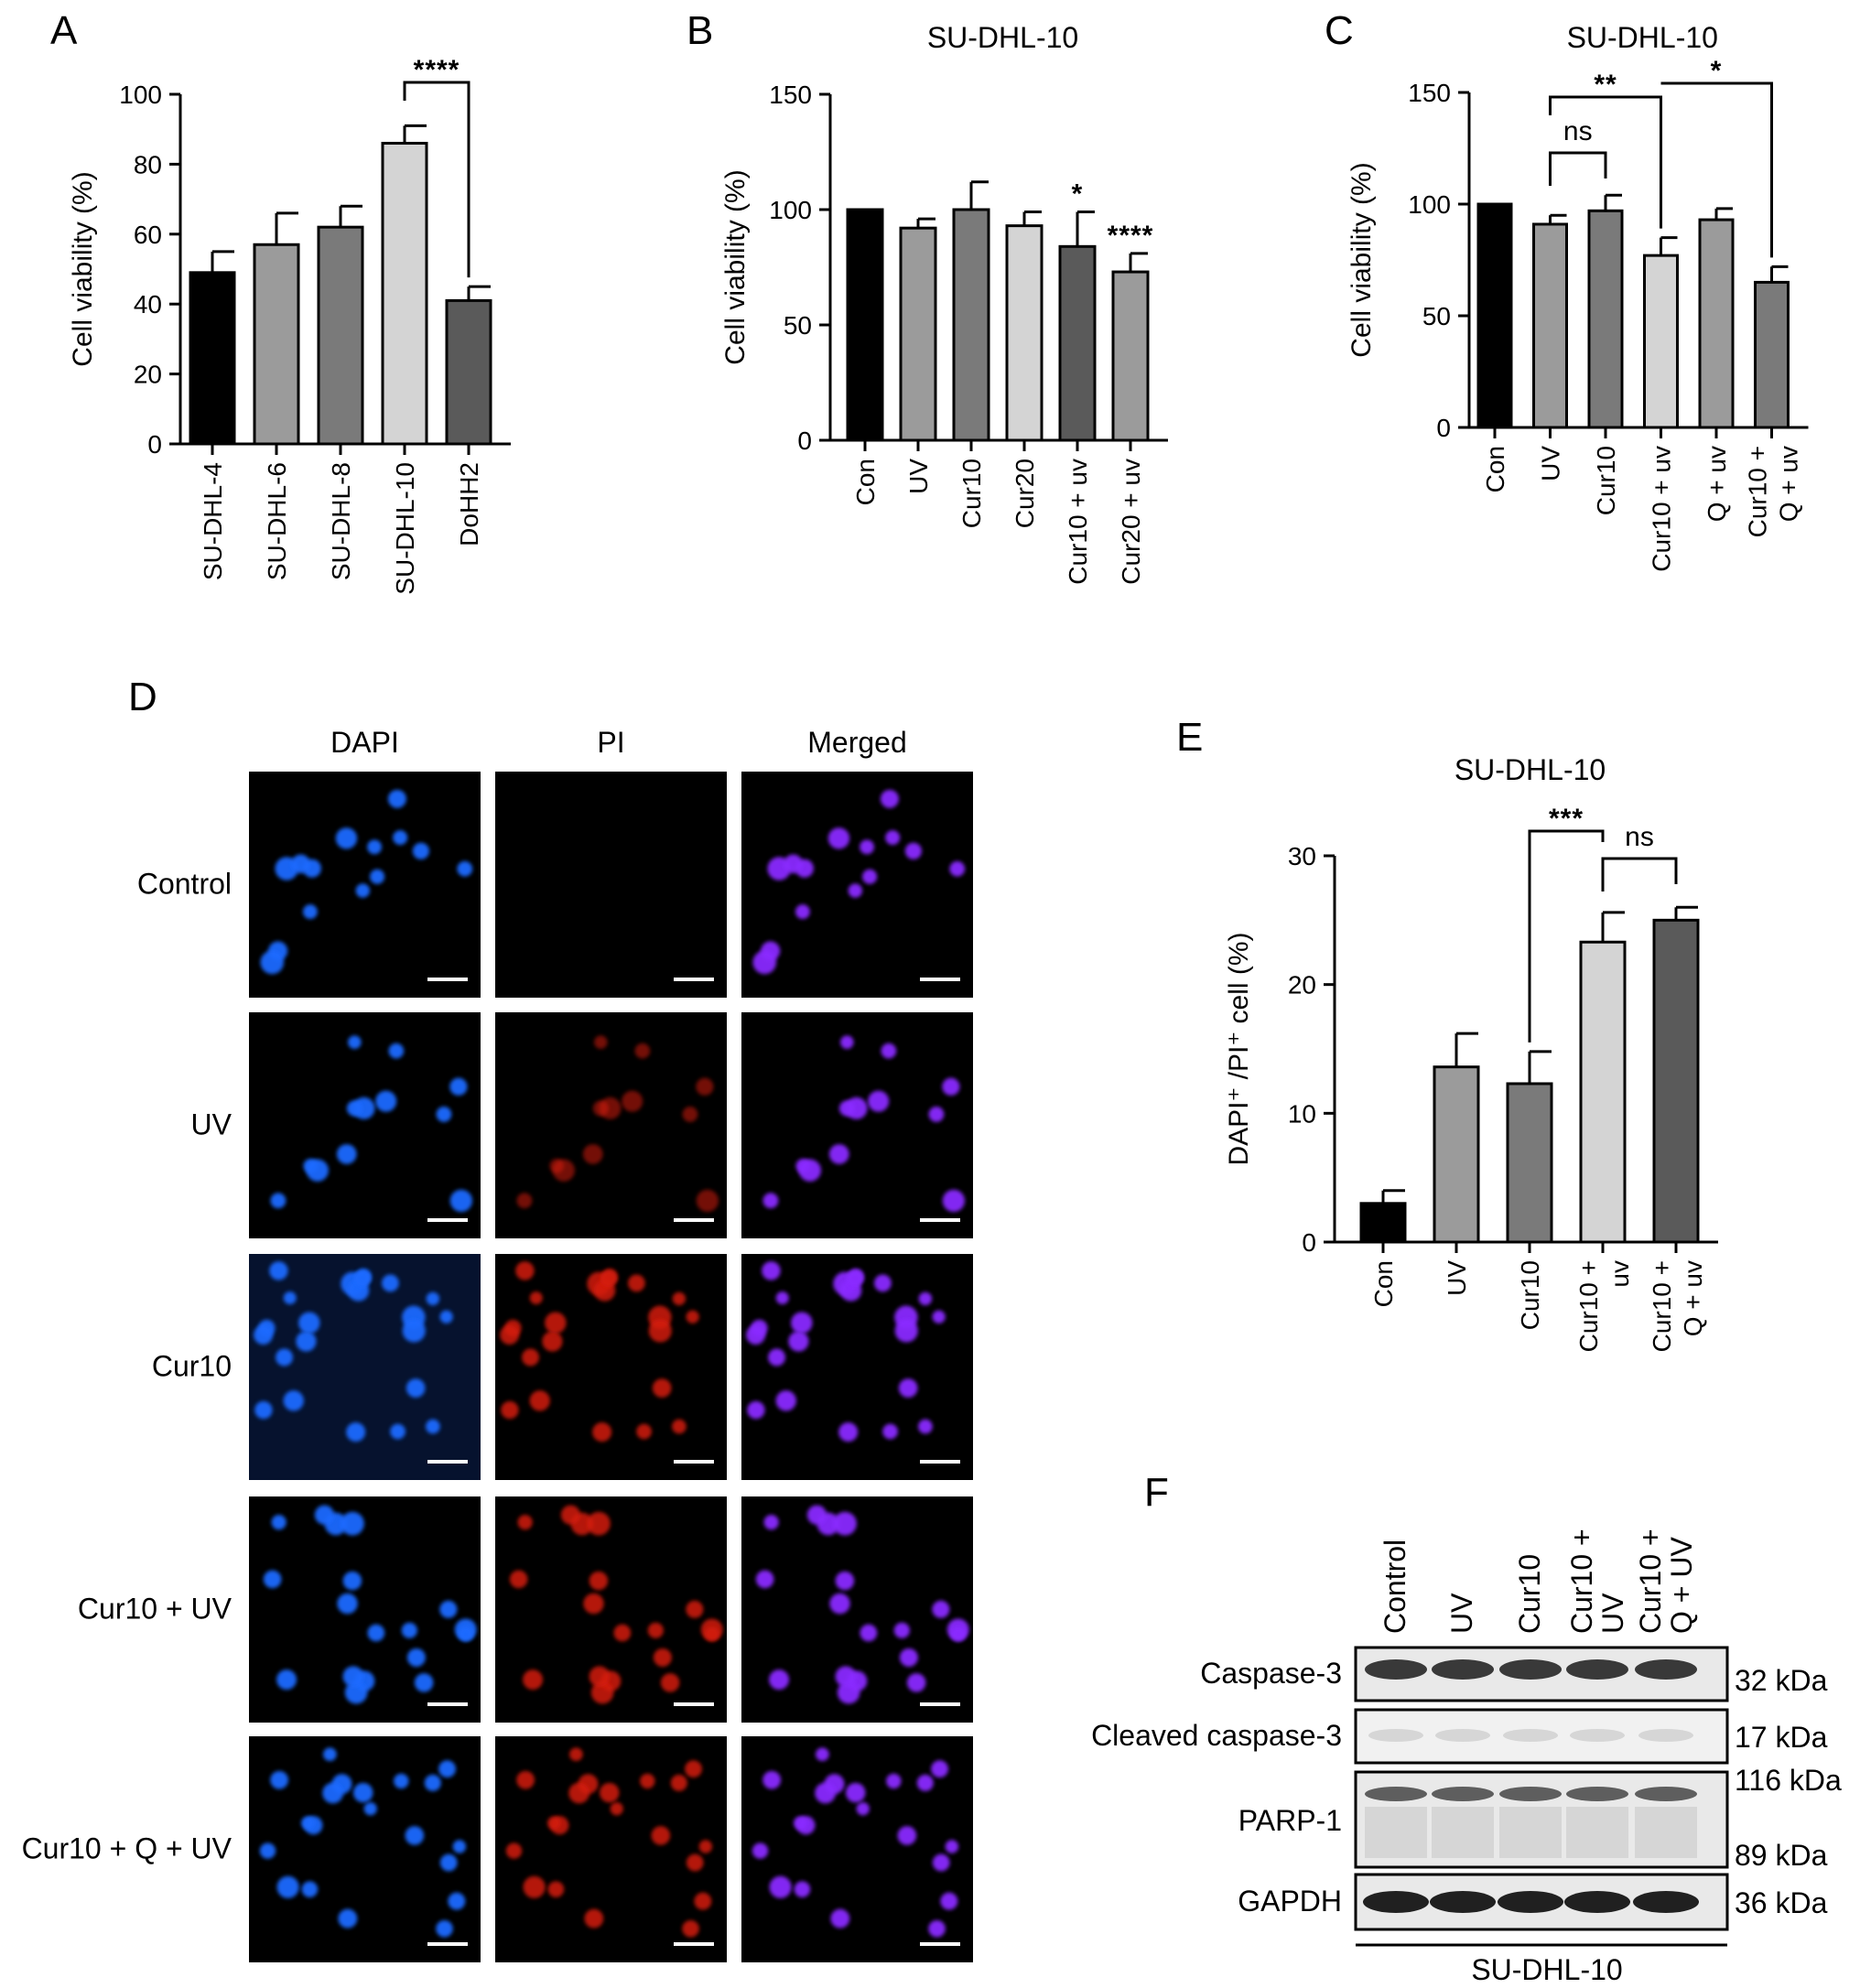  I want to click on lane-label: Cur10 +Q + UV, so click(1666, 1581).